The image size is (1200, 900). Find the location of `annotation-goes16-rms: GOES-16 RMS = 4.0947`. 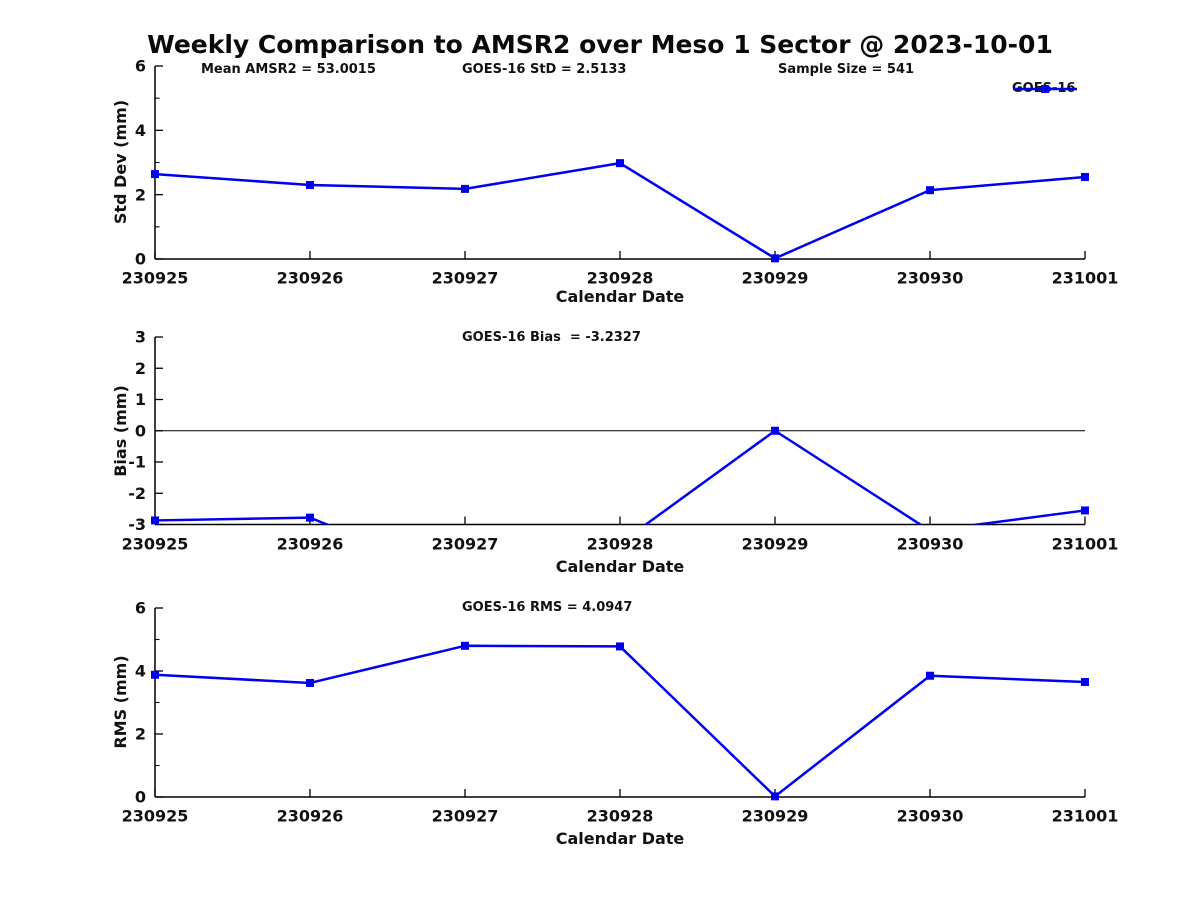

annotation-goes16-rms: GOES-16 RMS = 4.0947 is located at coordinates (547, 607).